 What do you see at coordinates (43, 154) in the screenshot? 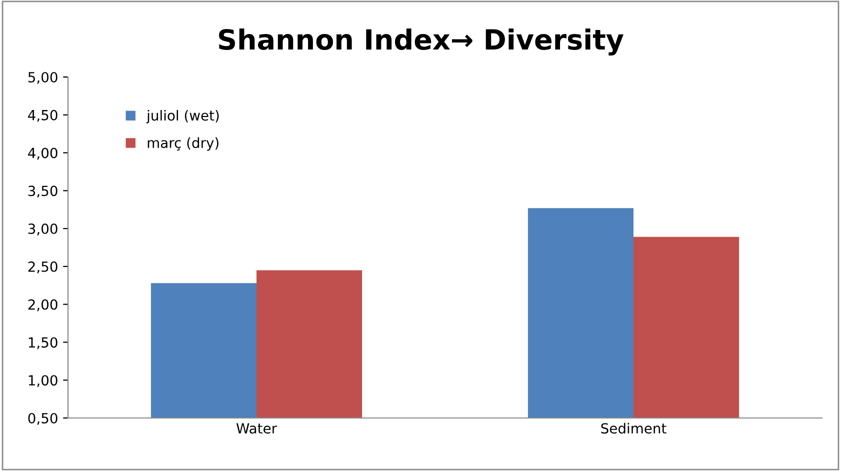
I see `y-tick-label: 4,00` at bounding box center [43, 154].